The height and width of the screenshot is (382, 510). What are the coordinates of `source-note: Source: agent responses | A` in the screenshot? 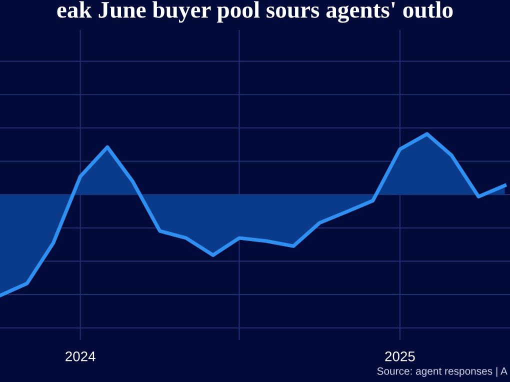 It's located at (442, 372).